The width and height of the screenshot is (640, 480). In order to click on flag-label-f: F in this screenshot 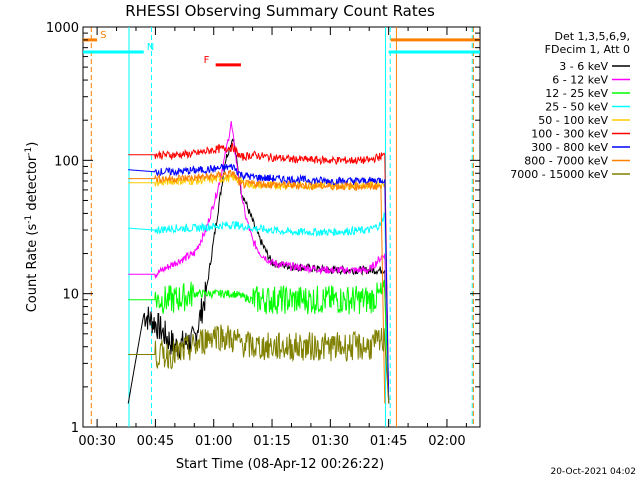, I will do `click(207, 60)`.